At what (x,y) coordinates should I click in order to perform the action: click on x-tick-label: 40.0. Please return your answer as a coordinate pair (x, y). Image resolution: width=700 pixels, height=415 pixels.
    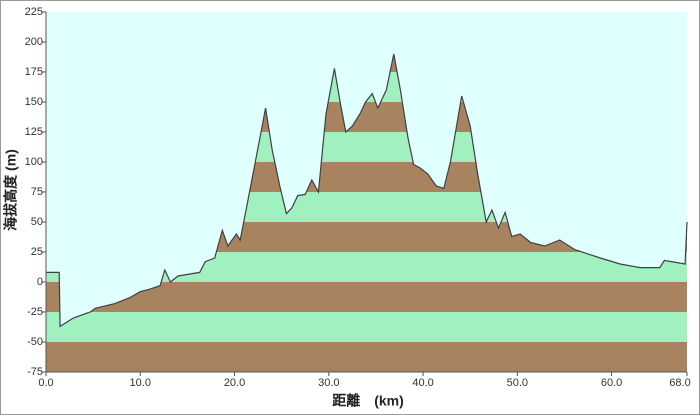
    Looking at the image, I should click on (422, 383).